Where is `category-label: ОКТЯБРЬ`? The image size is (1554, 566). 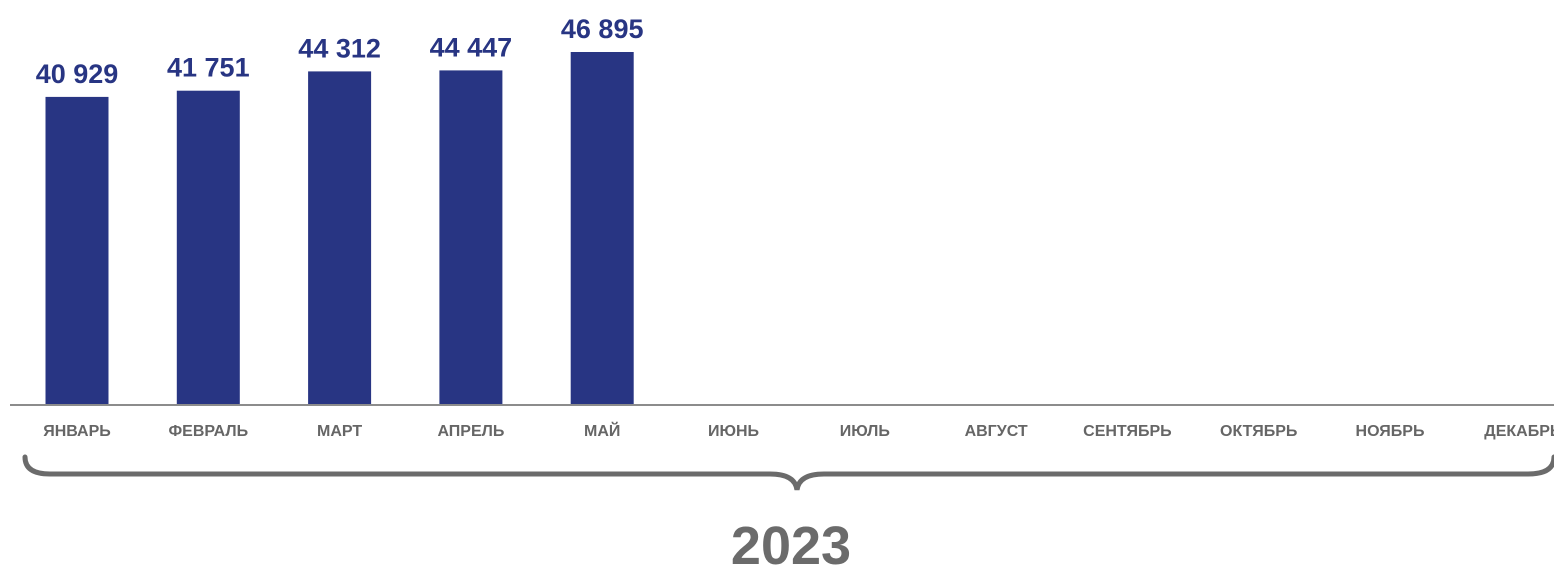
category-label: ОКТЯБРЬ is located at coordinates (1258, 431).